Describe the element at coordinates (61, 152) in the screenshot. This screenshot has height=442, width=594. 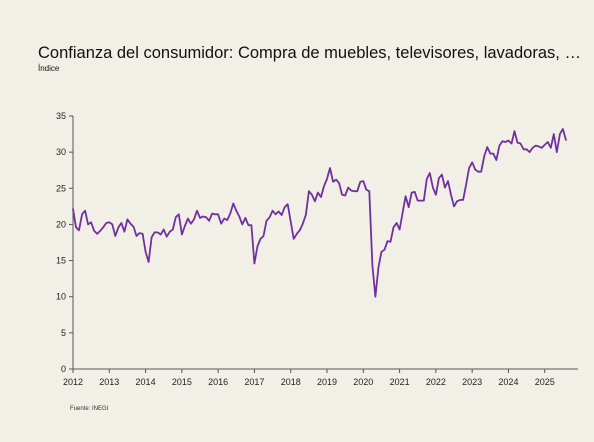
I see `y-tick-label: 30` at that location.